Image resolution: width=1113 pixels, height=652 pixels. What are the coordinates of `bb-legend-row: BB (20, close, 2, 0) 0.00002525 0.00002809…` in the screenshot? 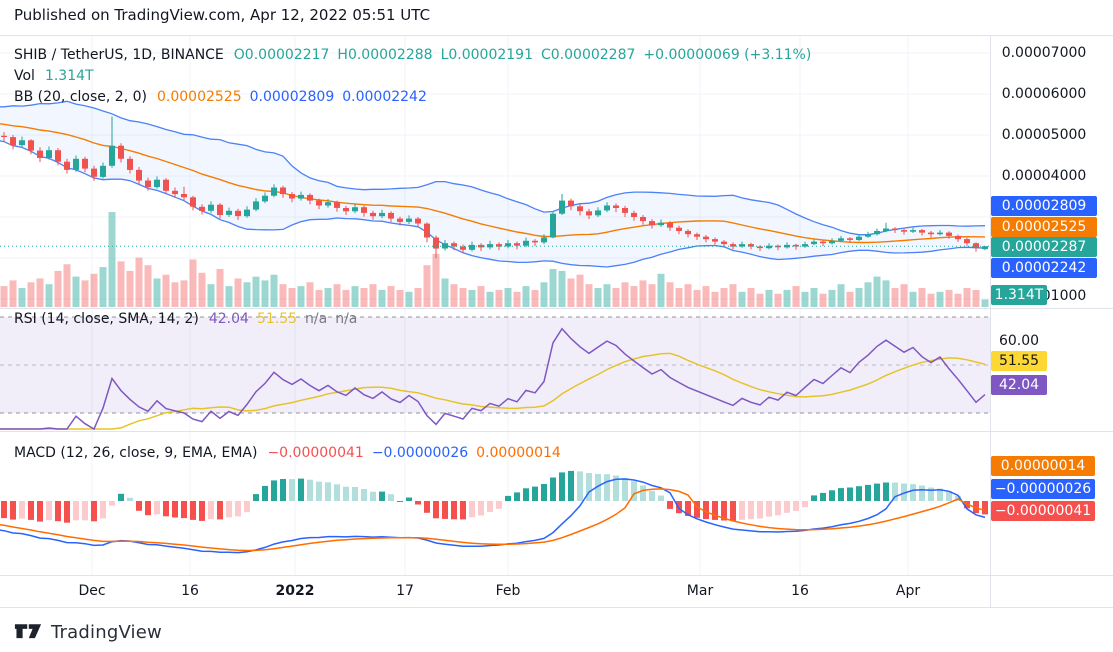 It's located at (416, 97).